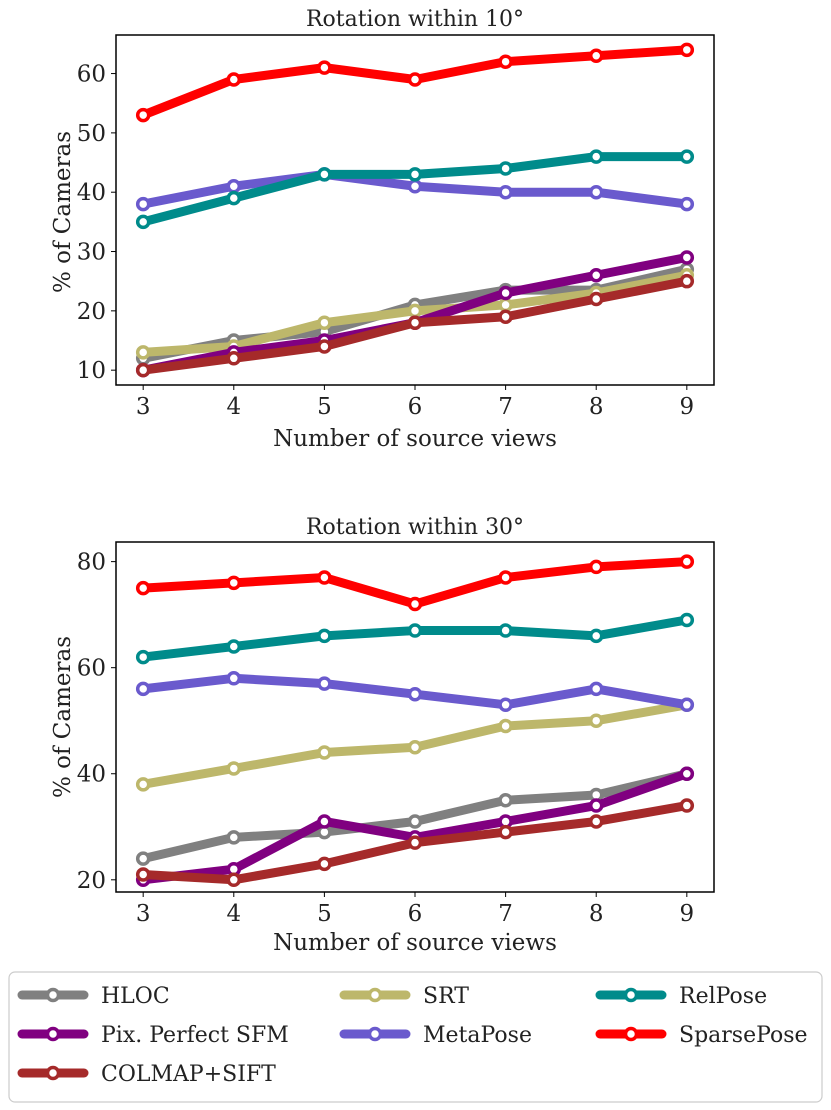 This screenshot has width=831, height=1110. What do you see at coordinates (415, 527) in the screenshot?
I see `chart-title: Rotation within 30°` at bounding box center [415, 527].